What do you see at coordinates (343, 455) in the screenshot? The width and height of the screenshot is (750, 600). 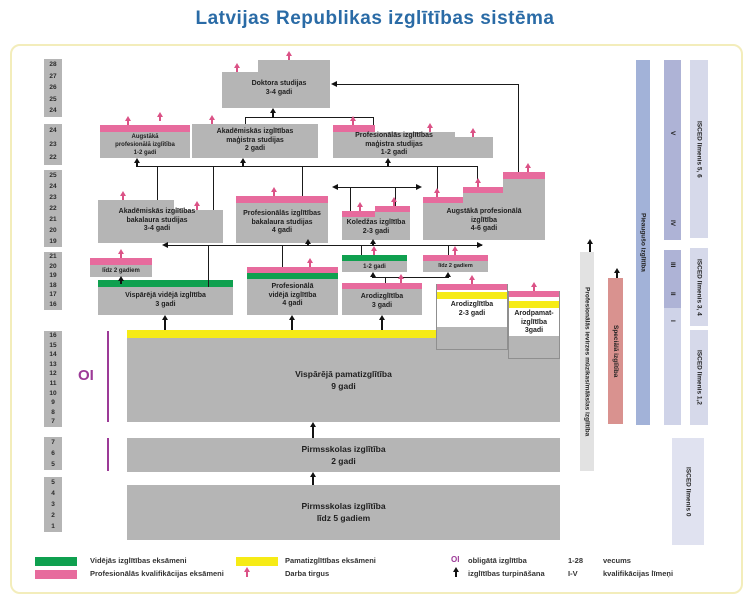 I see `node-pirmsskolas-2-label: Pirmsskolas izglītība 2 gadi` at bounding box center [343, 455].